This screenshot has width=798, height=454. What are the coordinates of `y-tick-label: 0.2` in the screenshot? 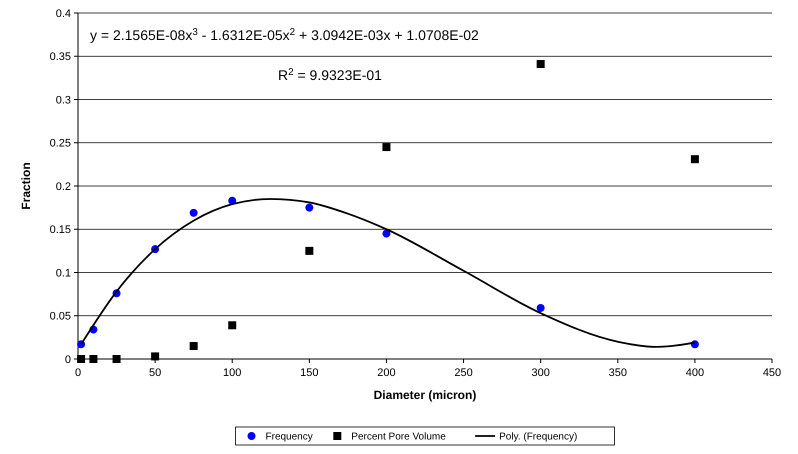 It's located at (63, 186).